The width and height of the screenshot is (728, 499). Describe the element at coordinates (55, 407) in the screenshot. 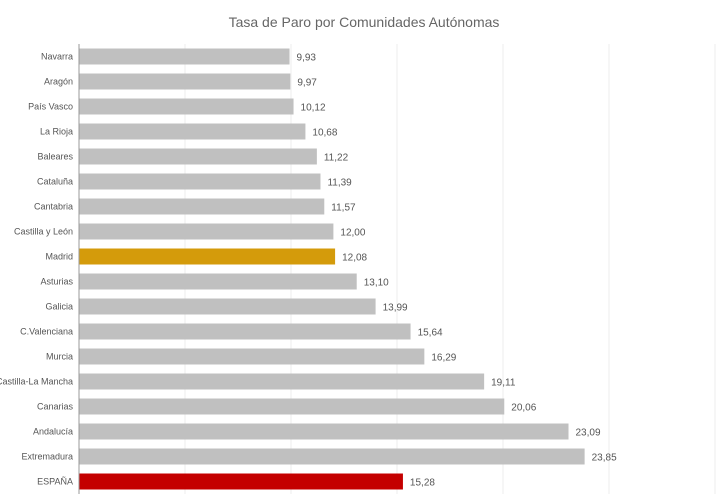

I see `category-label: Canarias` at that location.